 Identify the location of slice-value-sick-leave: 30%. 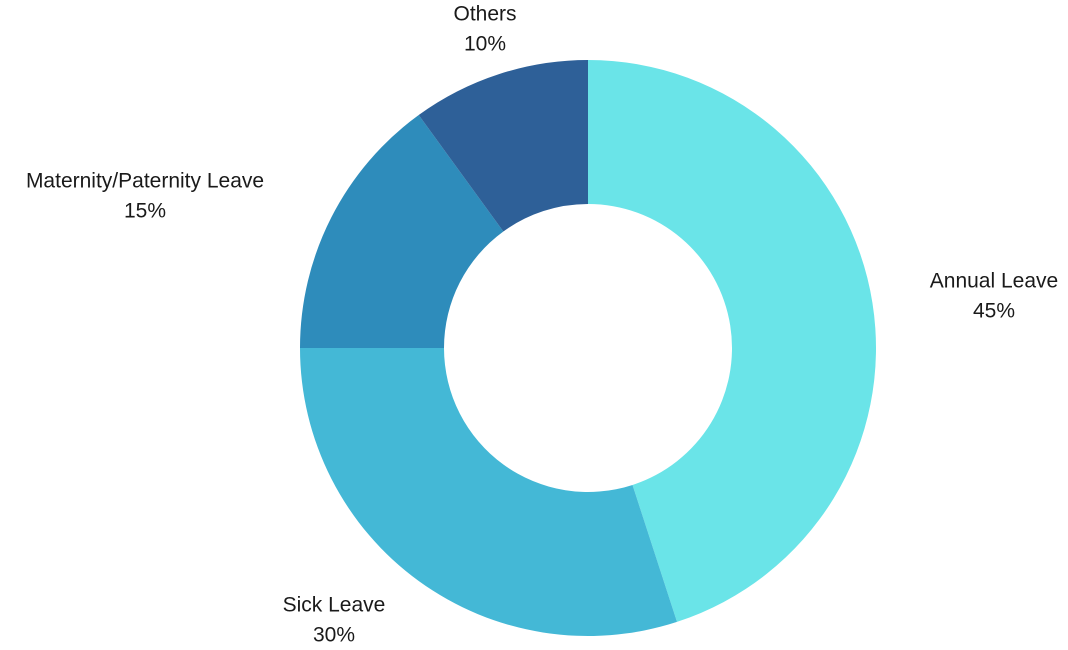
(334, 635).